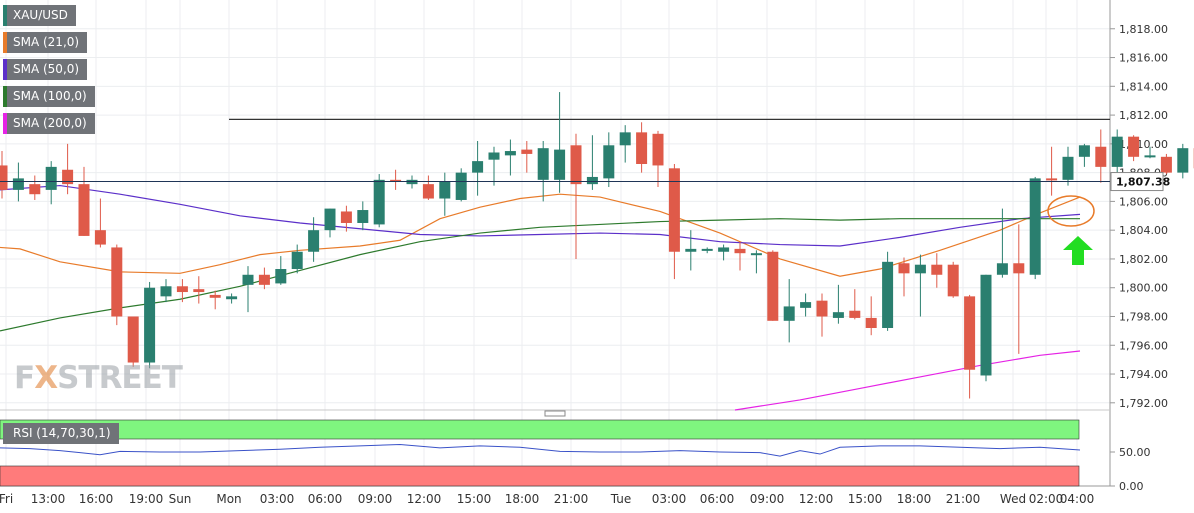  Describe the element at coordinates (621, 499) in the screenshot. I see `x-tick-label: Tue` at that location.